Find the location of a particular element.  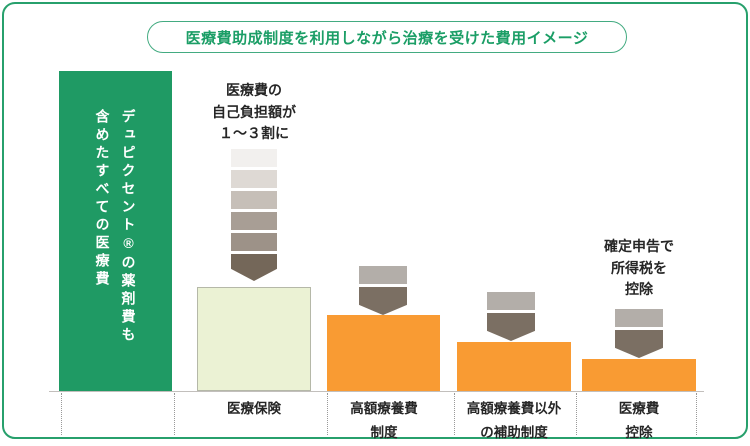

title-pill: 医療費助成制度を利用しながら治療を受けた費用イメージ is located at coordinates (387, 37).